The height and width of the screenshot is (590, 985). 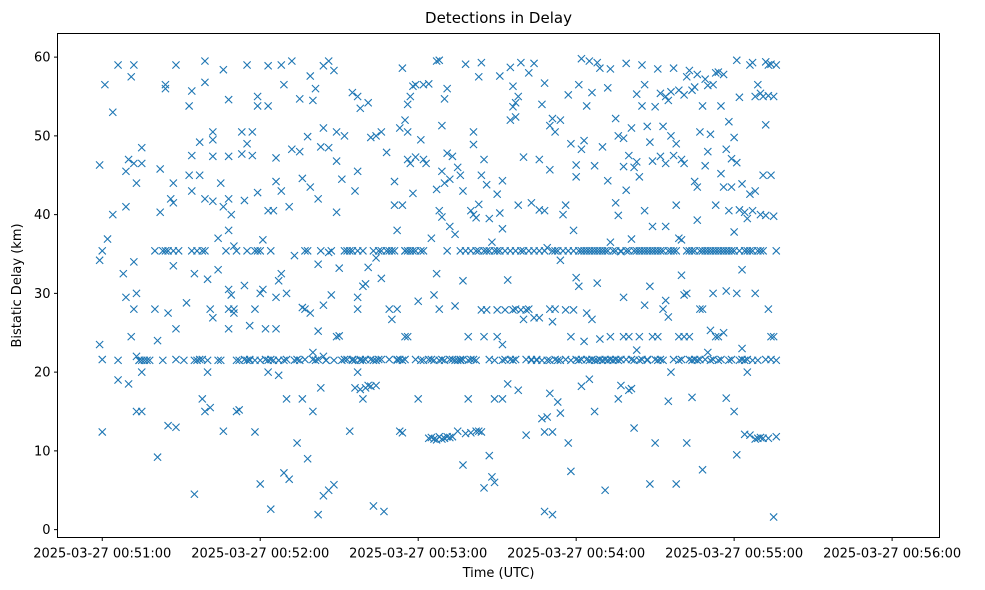 What do you see at coordinates (17, 285) in the screenshot?
I see `y-axis-label: Bistatic Delay (km)` at bounding box center [17, 285].